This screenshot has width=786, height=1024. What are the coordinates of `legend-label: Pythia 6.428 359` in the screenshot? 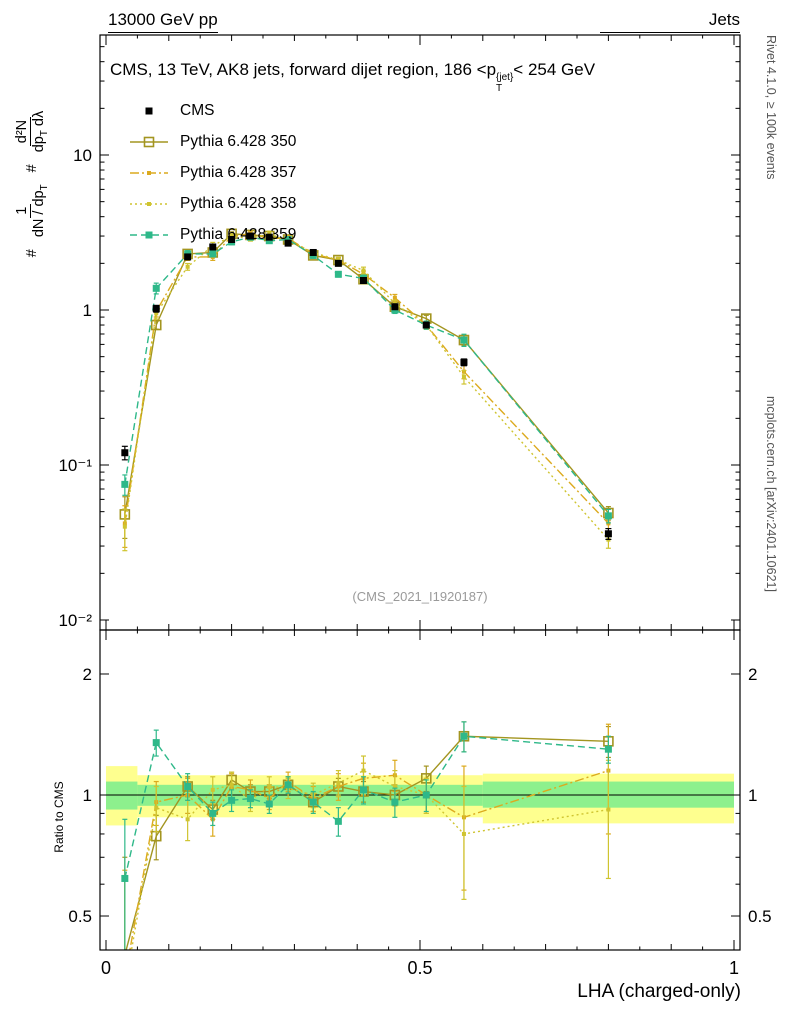 It's located at (238, 234).